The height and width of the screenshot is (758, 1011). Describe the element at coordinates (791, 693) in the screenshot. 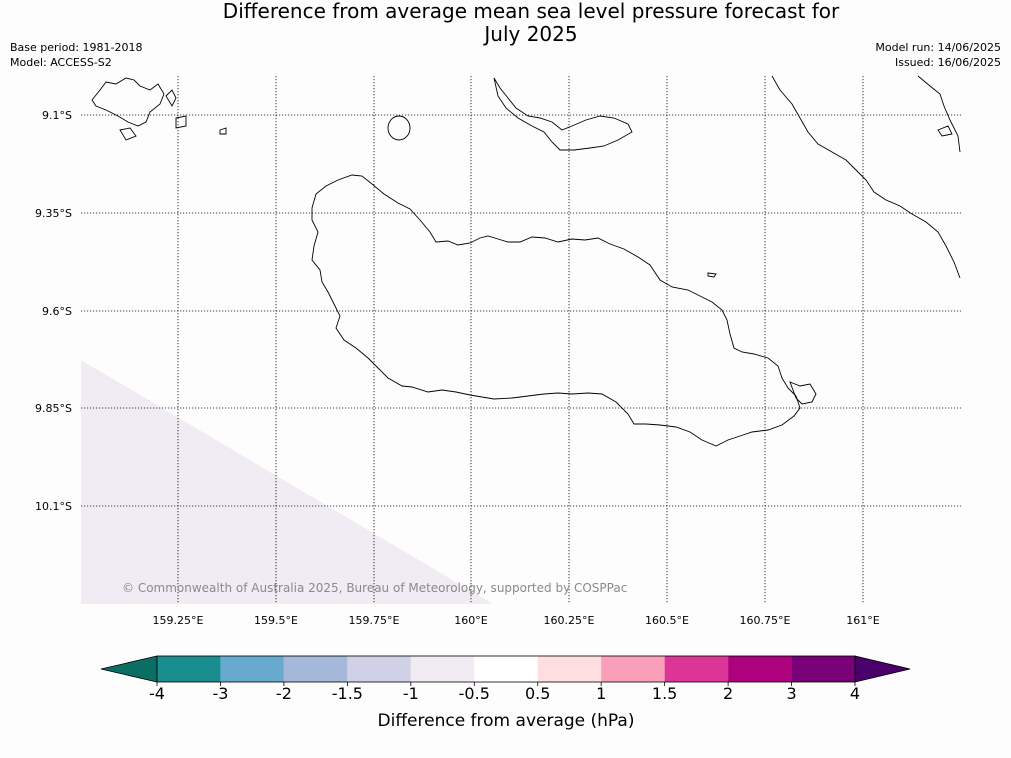

I see `colorbar-tick-label: 3` at that location.